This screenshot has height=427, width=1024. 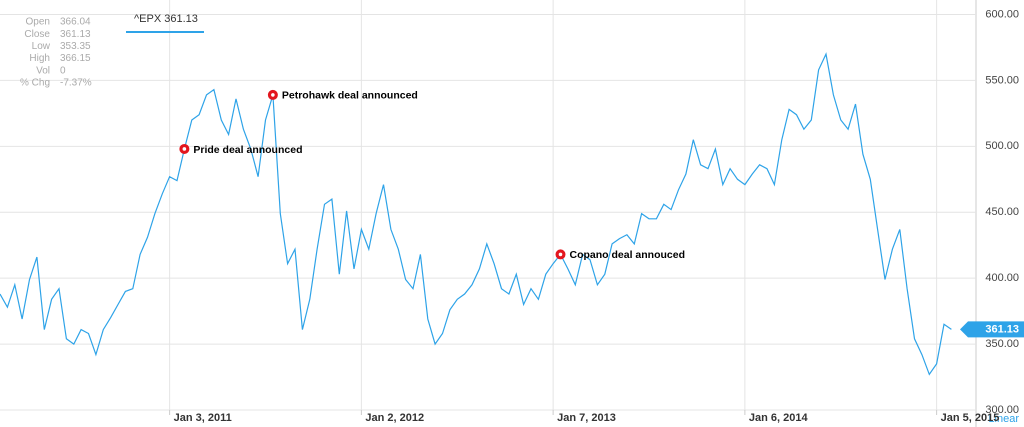 What do you see at coordinates (41, 46) in the screenshot?
I see `info-label: Low` at bounding box center [41, 46].